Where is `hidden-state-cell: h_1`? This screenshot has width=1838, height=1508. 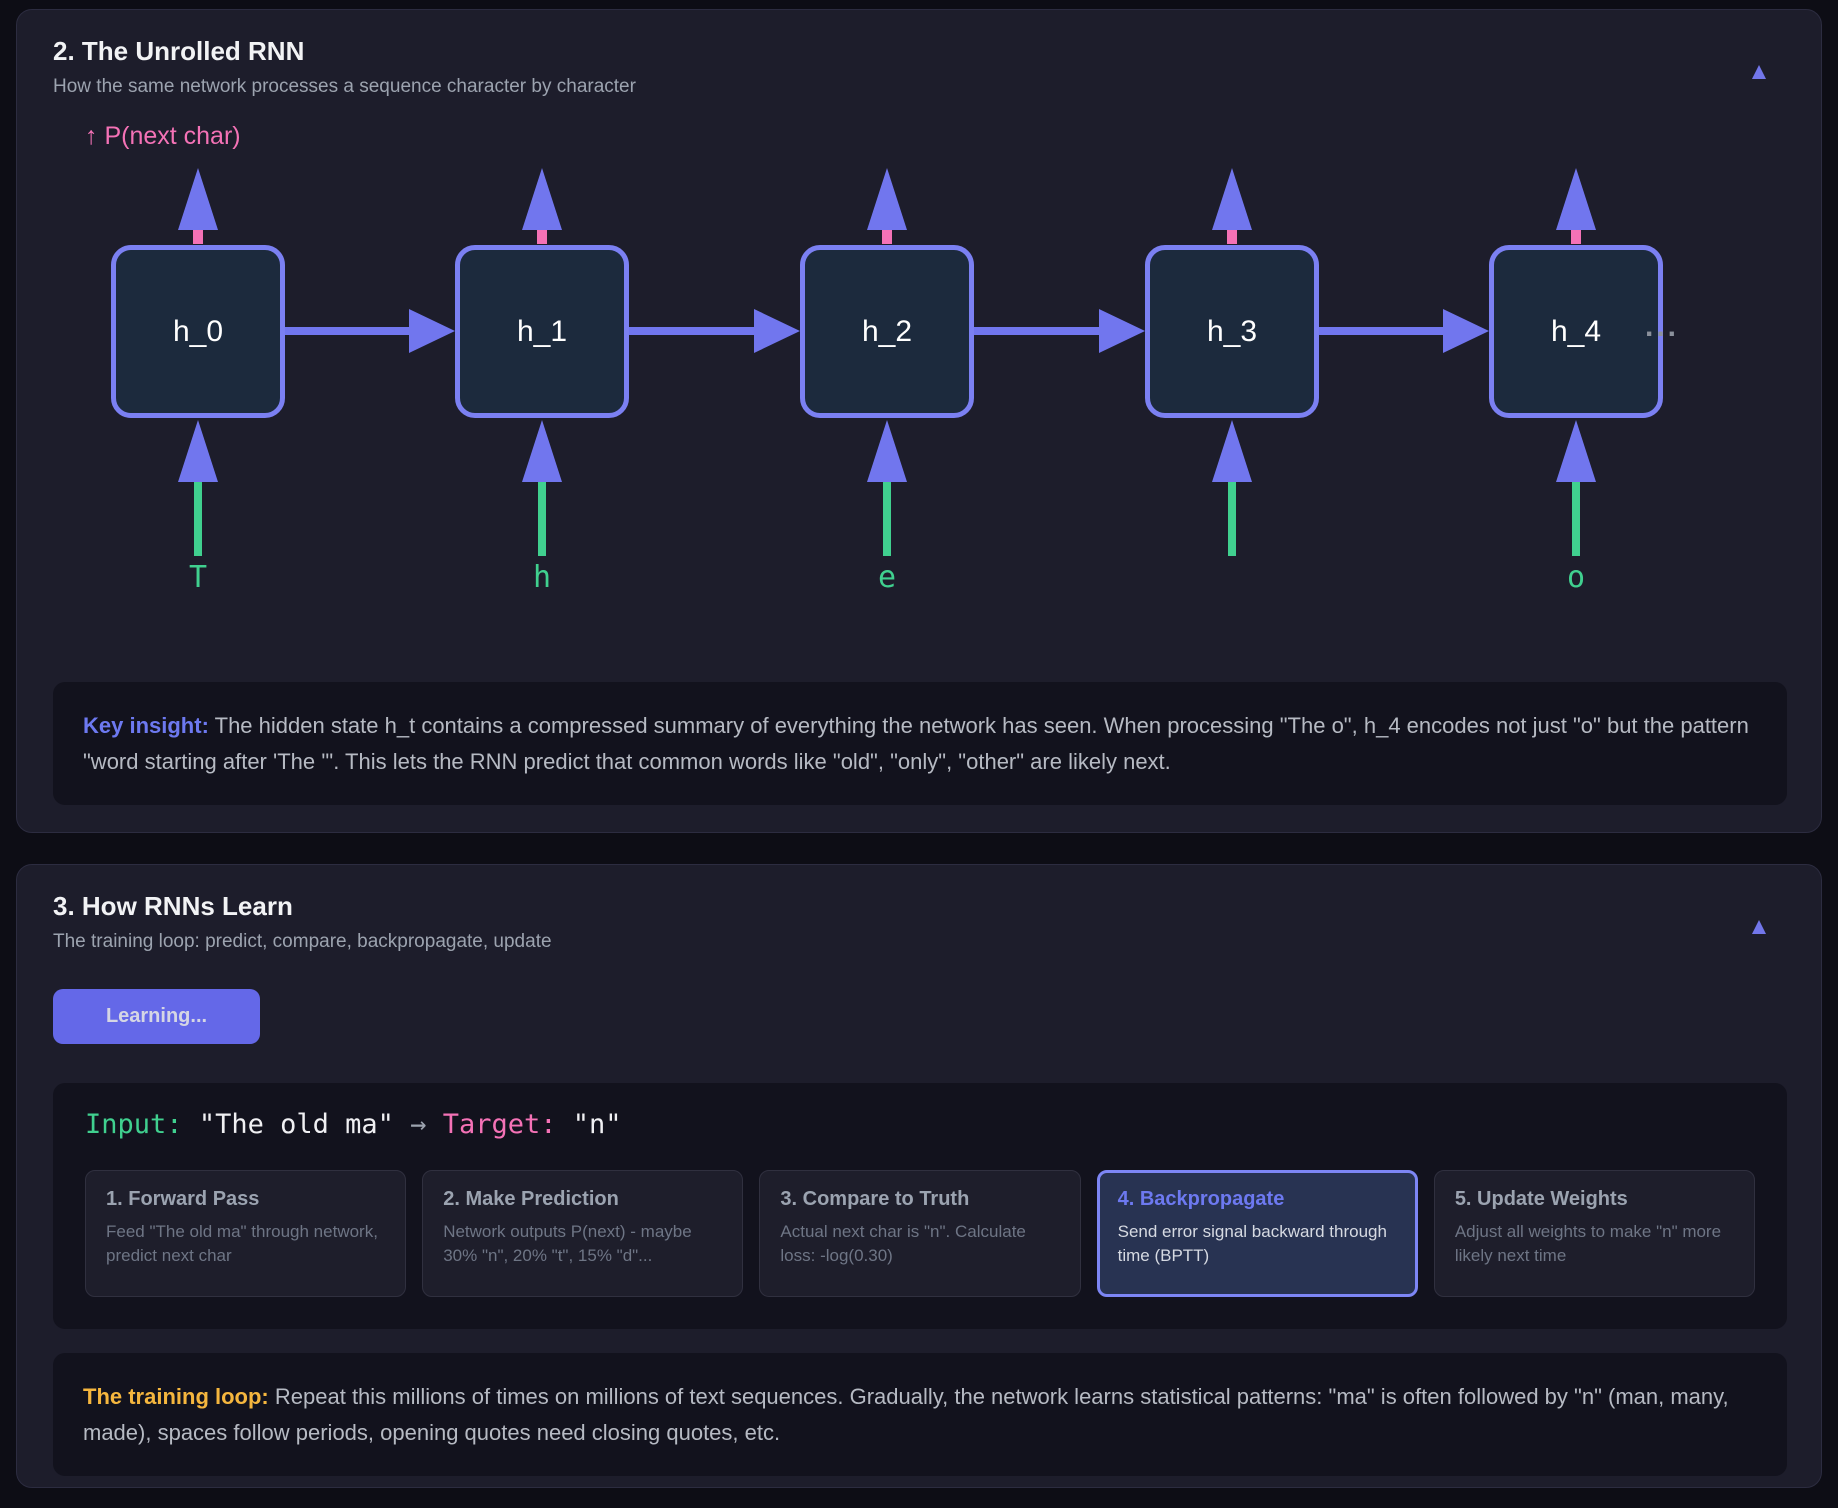 hidden-state-cell: h_1 is located at coordinates (542, 331).